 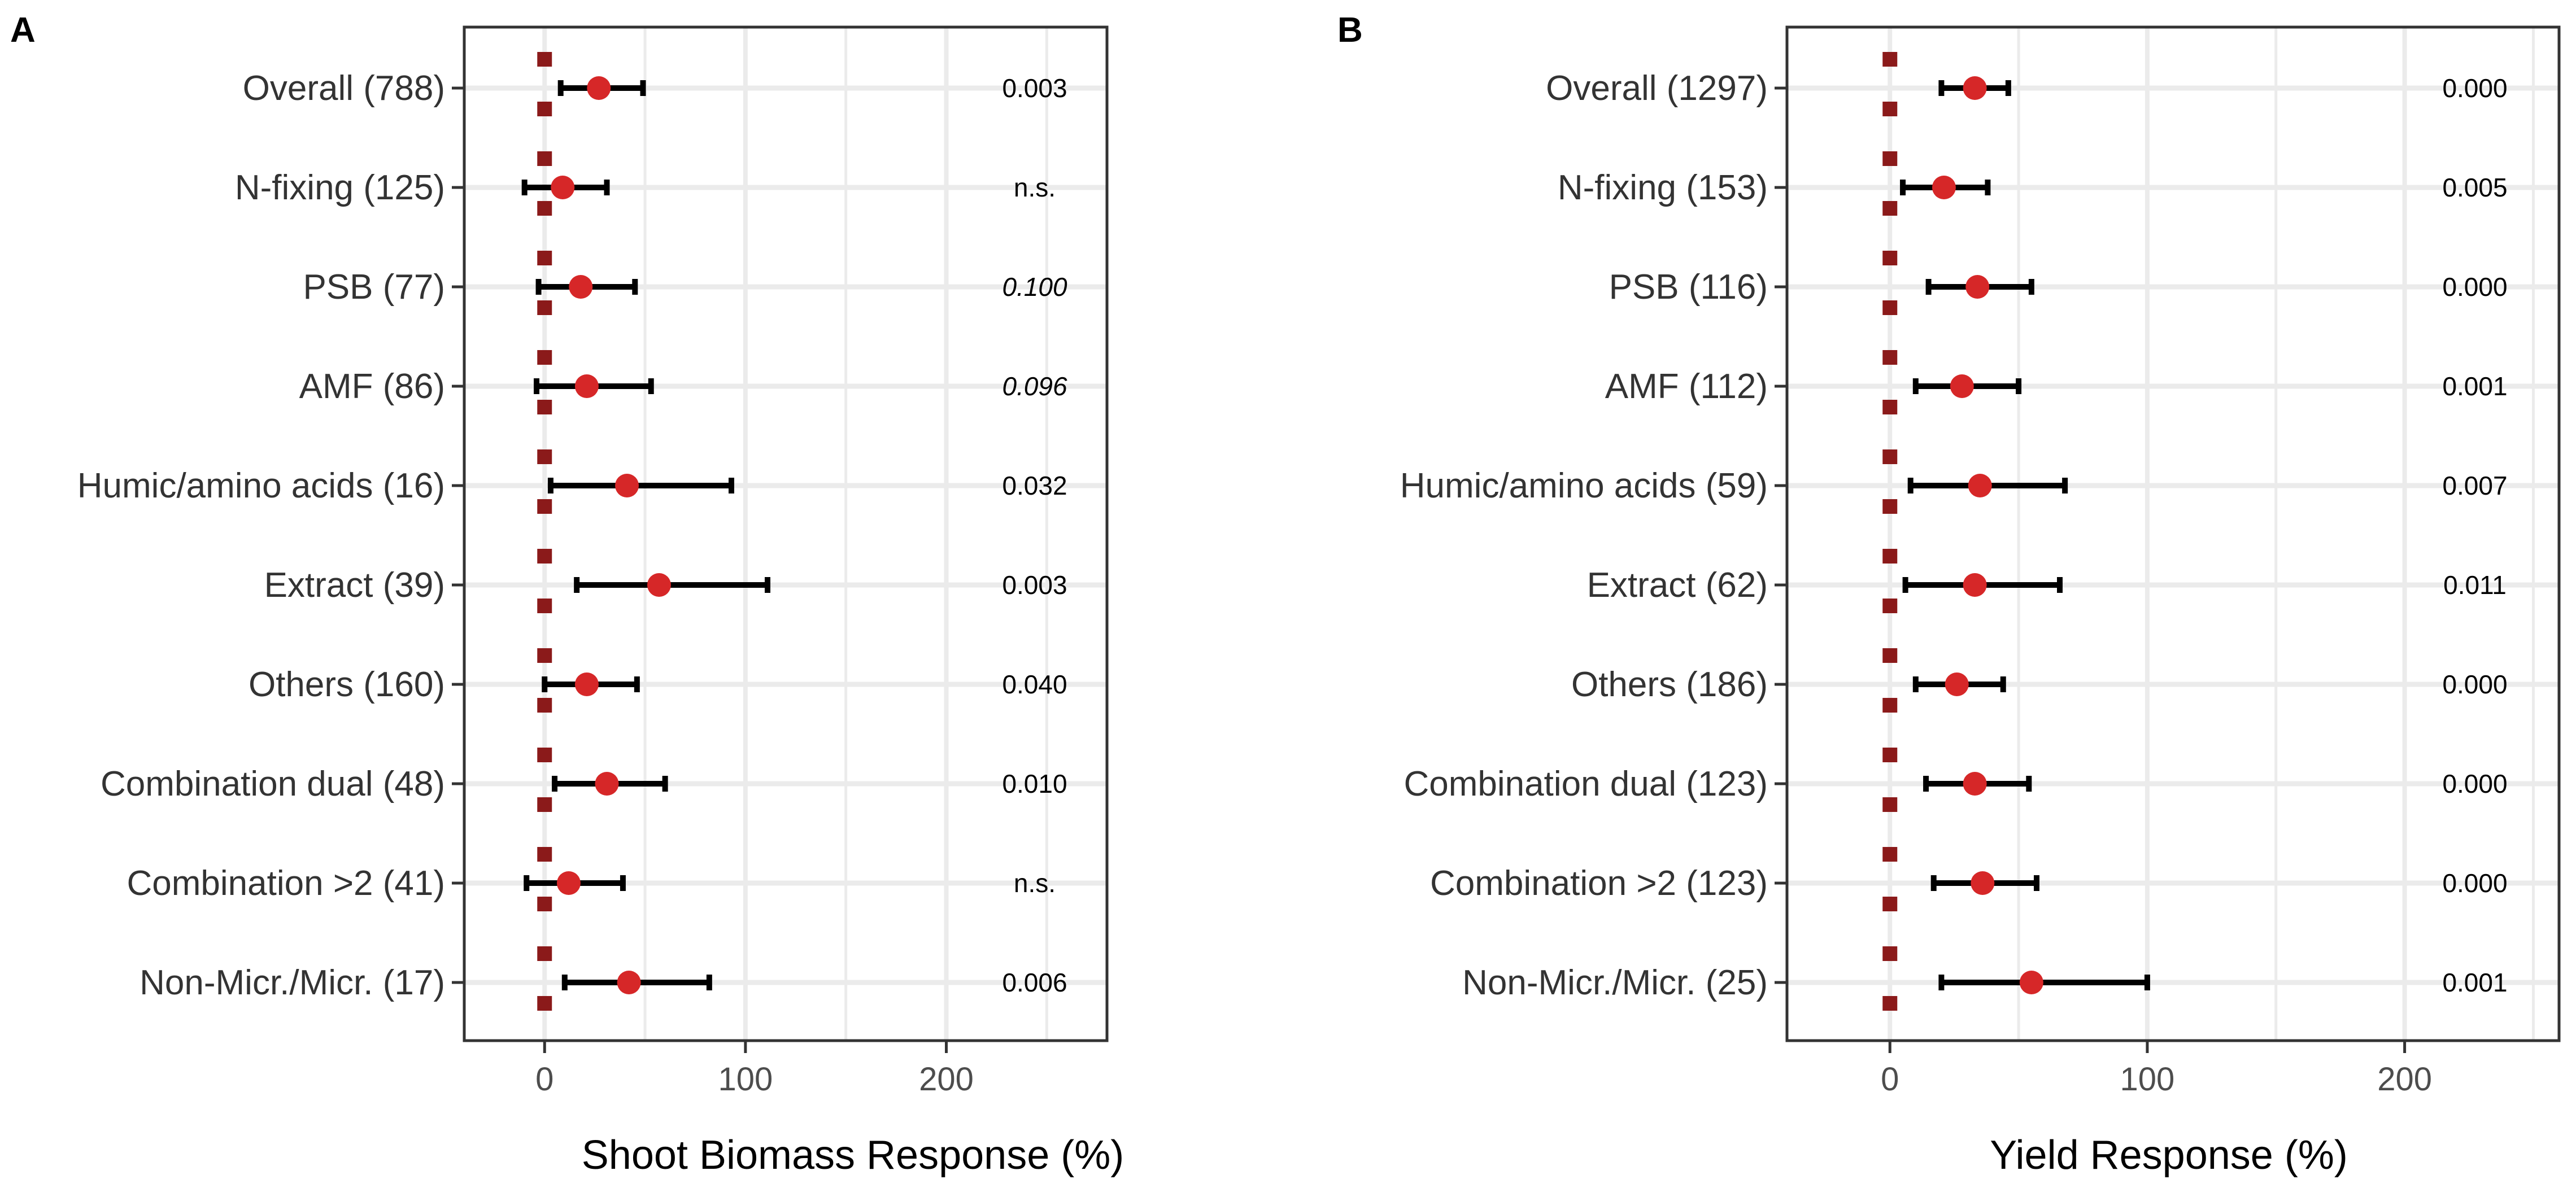 I want to click on category-label: Overall (1297), so click(x=1657, y=88).